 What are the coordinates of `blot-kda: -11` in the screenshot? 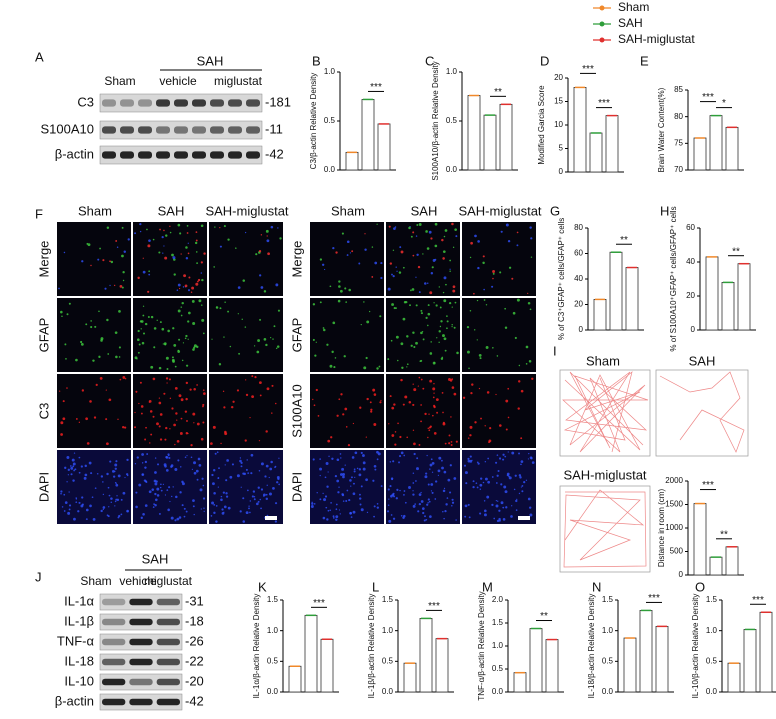 It's located at (274, 128).